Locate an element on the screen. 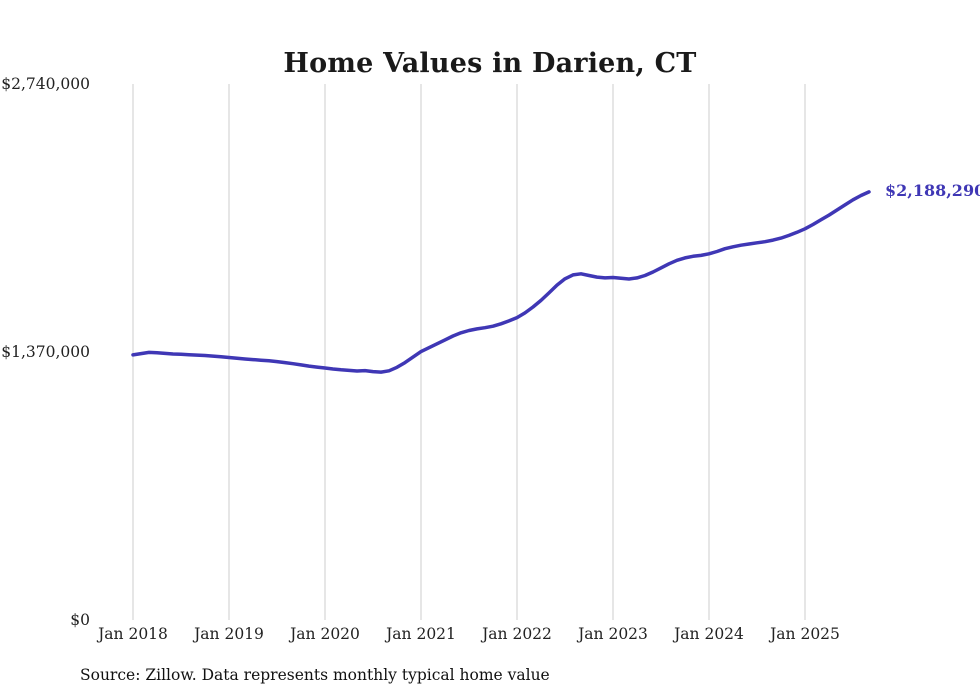 The height and width of the screenshot is (699, 980). x-axis-tick-label: Jan 2021 is located at coordinates (421, 634).